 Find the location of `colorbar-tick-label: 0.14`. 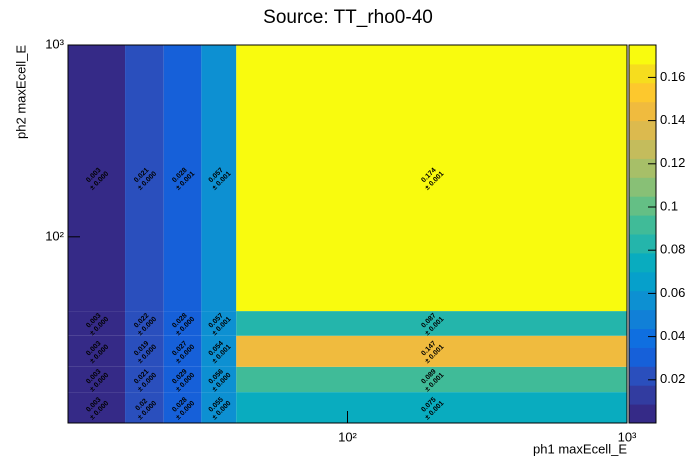

colorbar-tick-label: 0.14 is located at coordinates (672, 119).